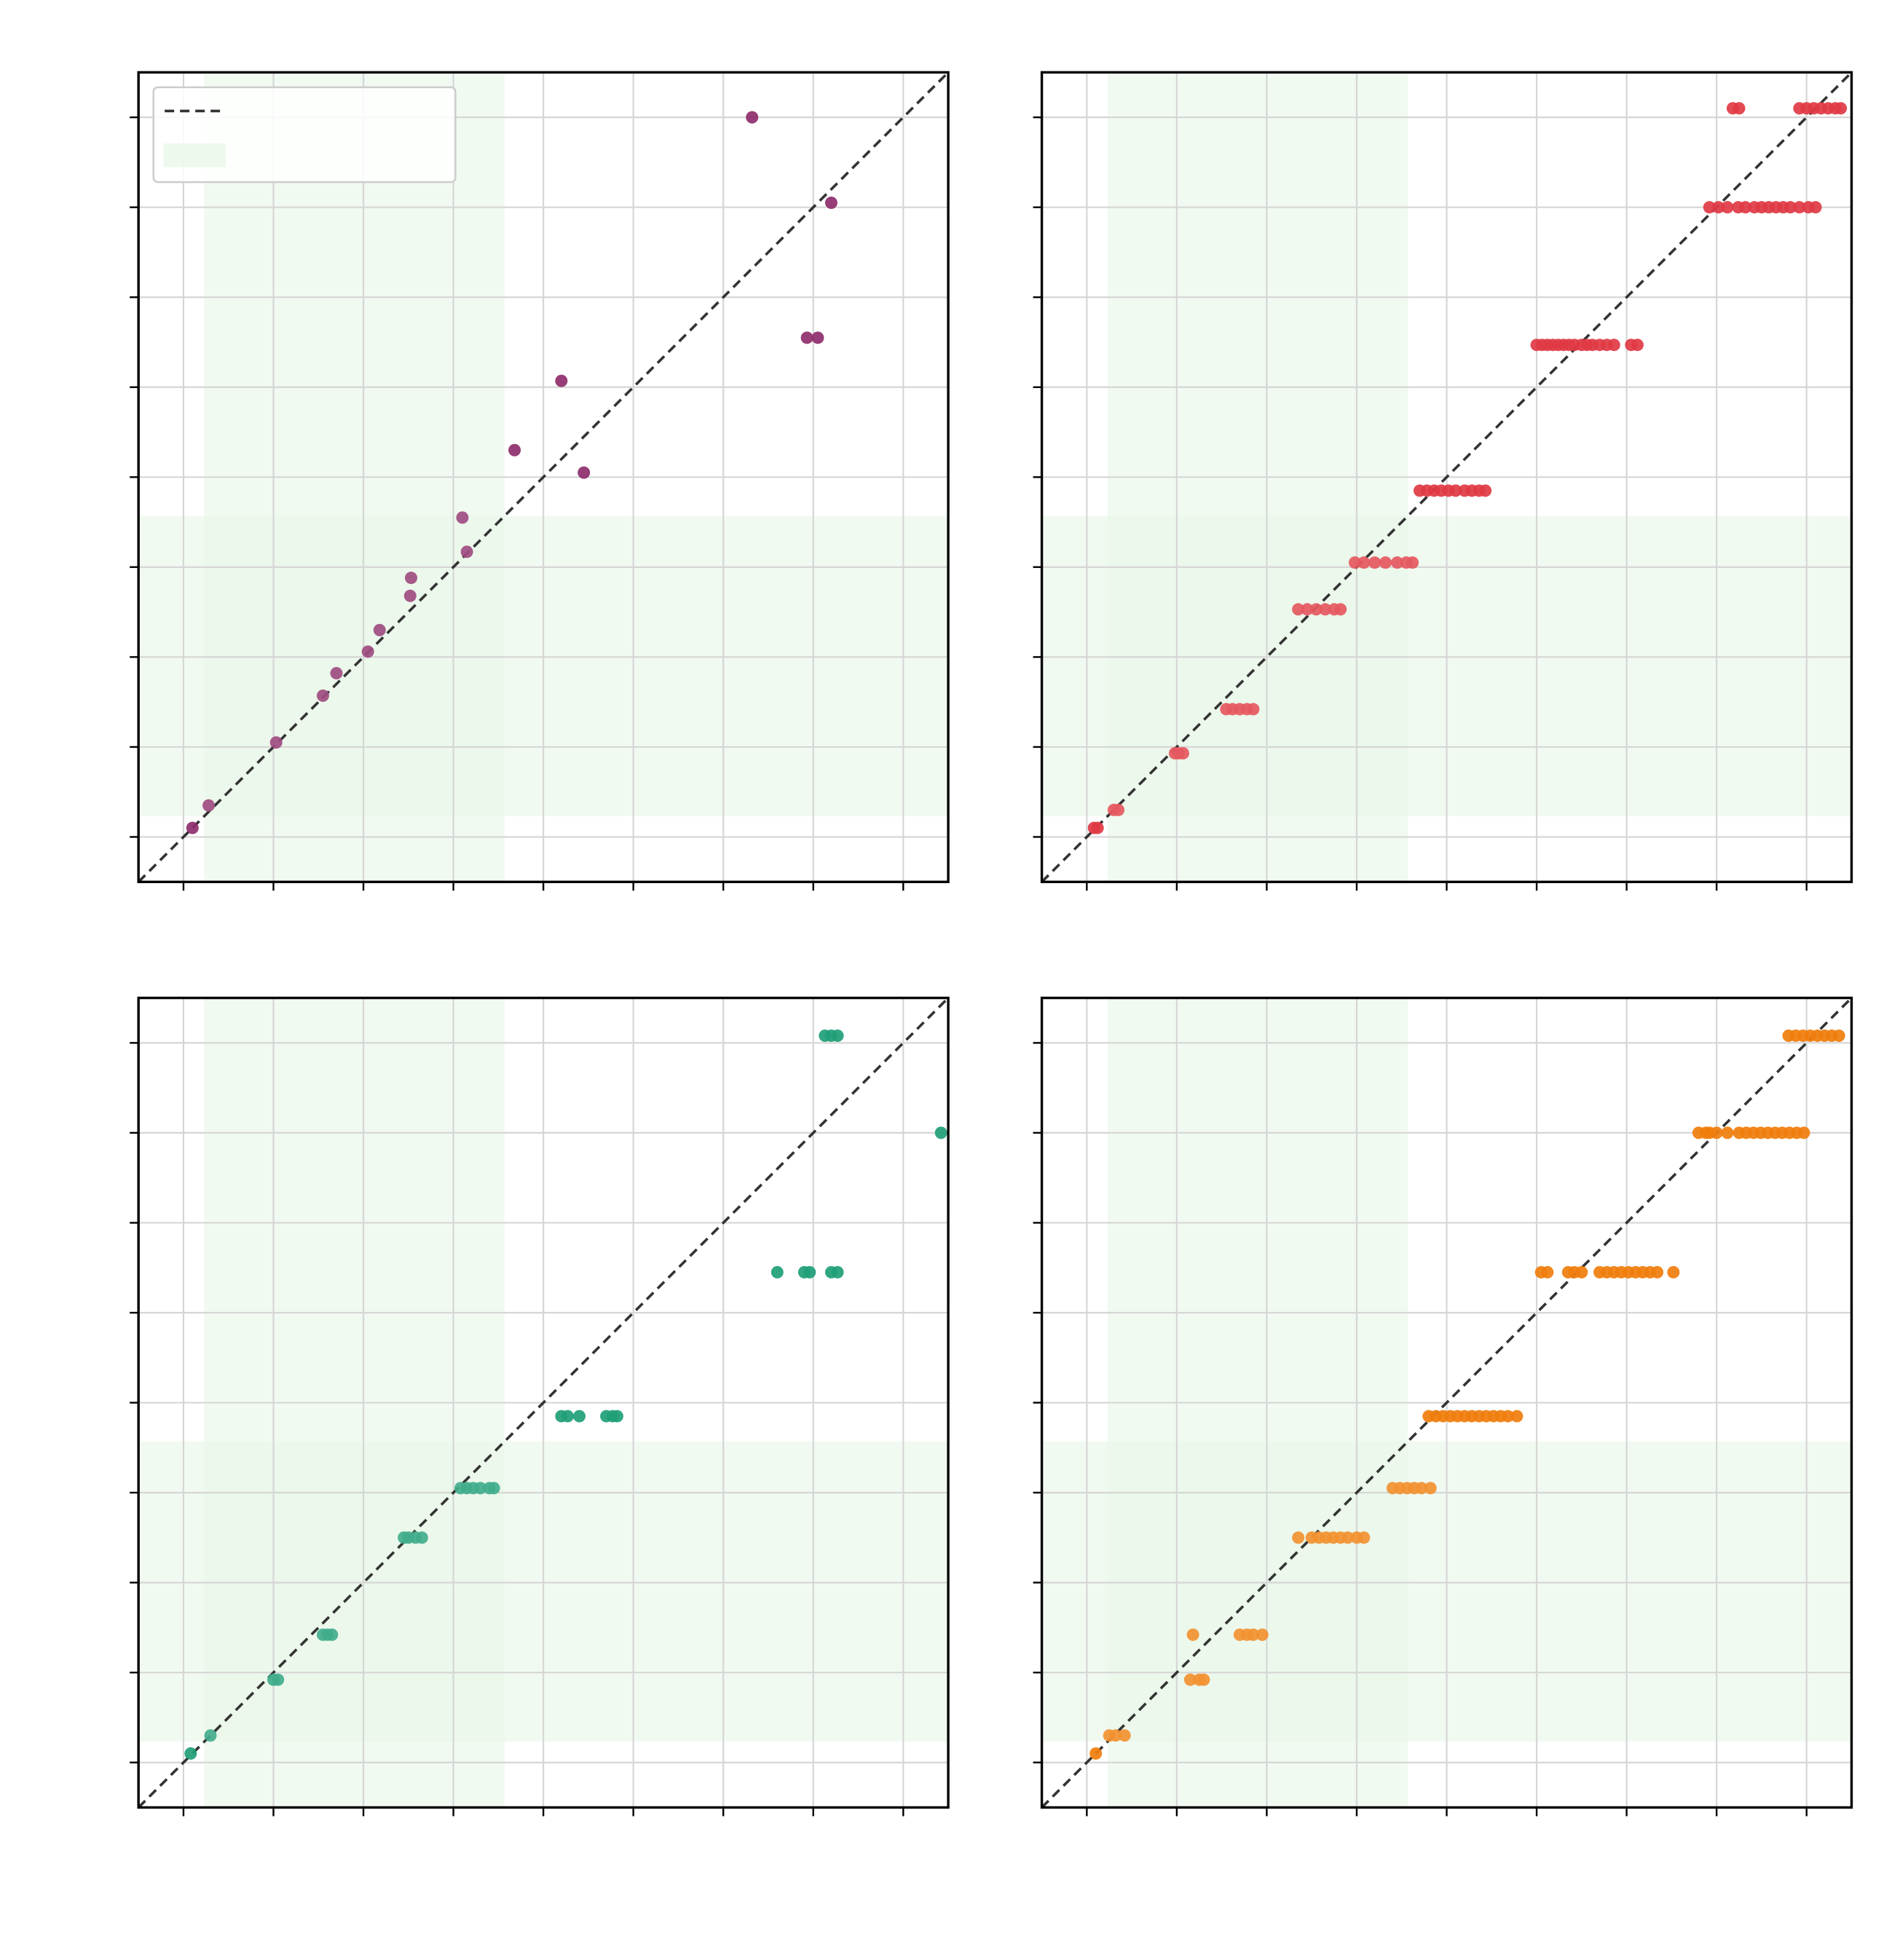  I want to click on legend-band-swatch, so click(194, 155).